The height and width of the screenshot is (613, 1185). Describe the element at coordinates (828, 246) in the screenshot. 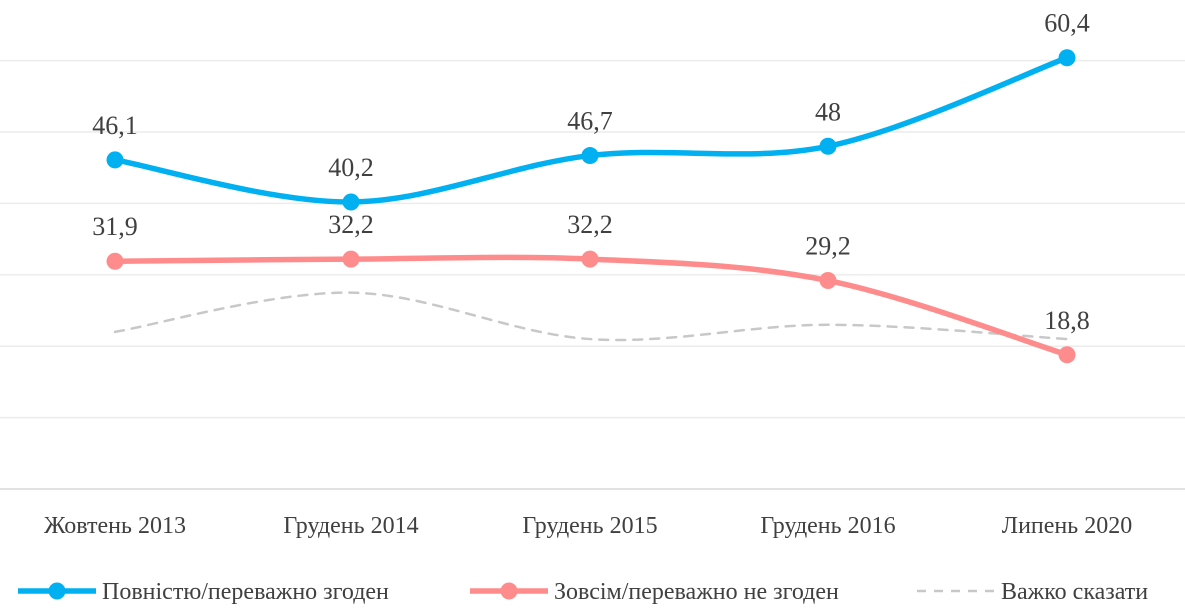

I see `data-label: 29,2` at that location.